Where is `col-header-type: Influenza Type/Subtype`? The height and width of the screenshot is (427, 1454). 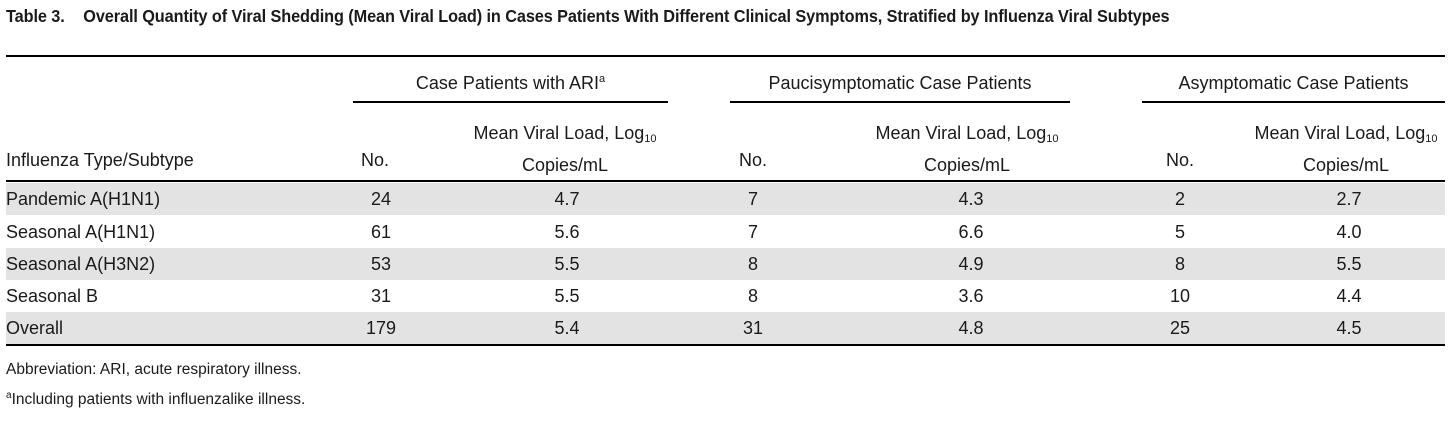 col-header-type: Influenza Type/Subtype is located at coordinates (100, 160).